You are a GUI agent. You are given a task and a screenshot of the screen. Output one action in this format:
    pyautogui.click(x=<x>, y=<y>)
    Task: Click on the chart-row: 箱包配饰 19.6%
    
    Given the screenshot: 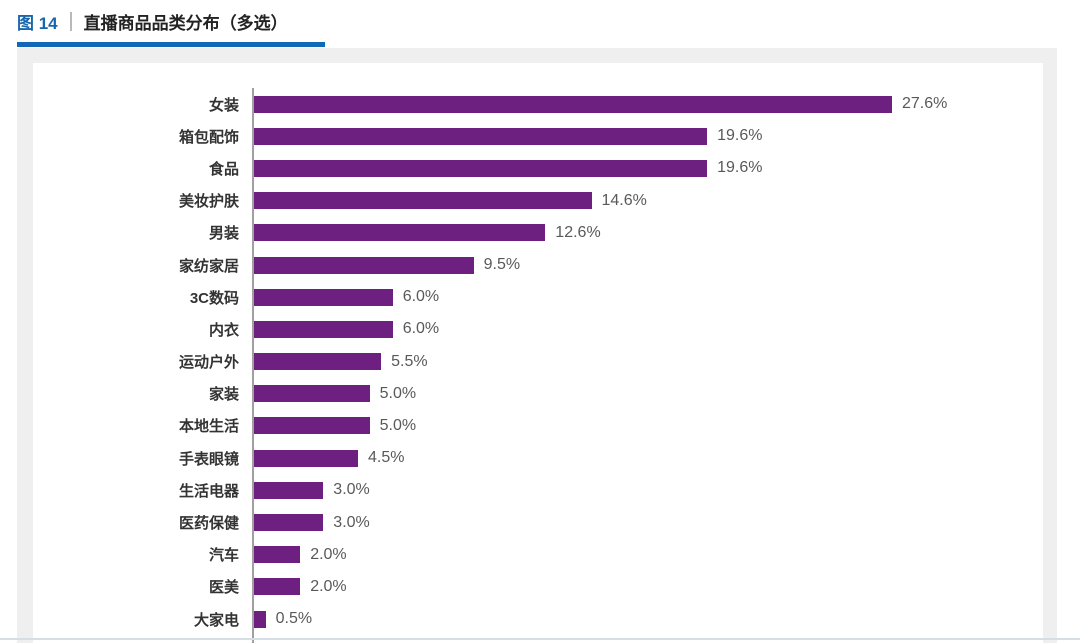 What is the action you would take?
    pyautogui.click(x=538, y=136)
    